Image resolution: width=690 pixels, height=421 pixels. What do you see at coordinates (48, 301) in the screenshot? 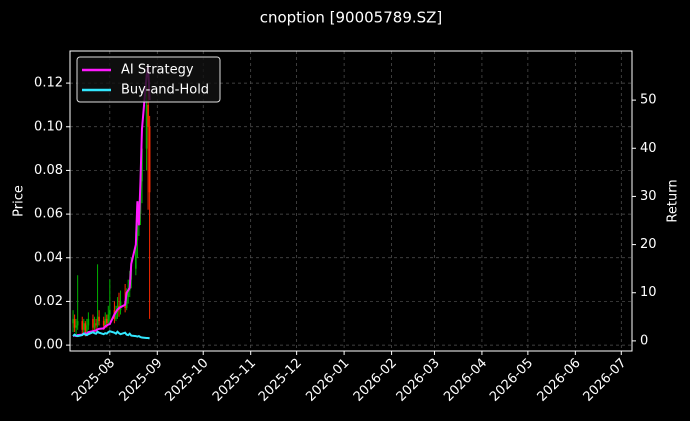
I see `y-tick-label: 0.02` at bounding box center [48, 301].